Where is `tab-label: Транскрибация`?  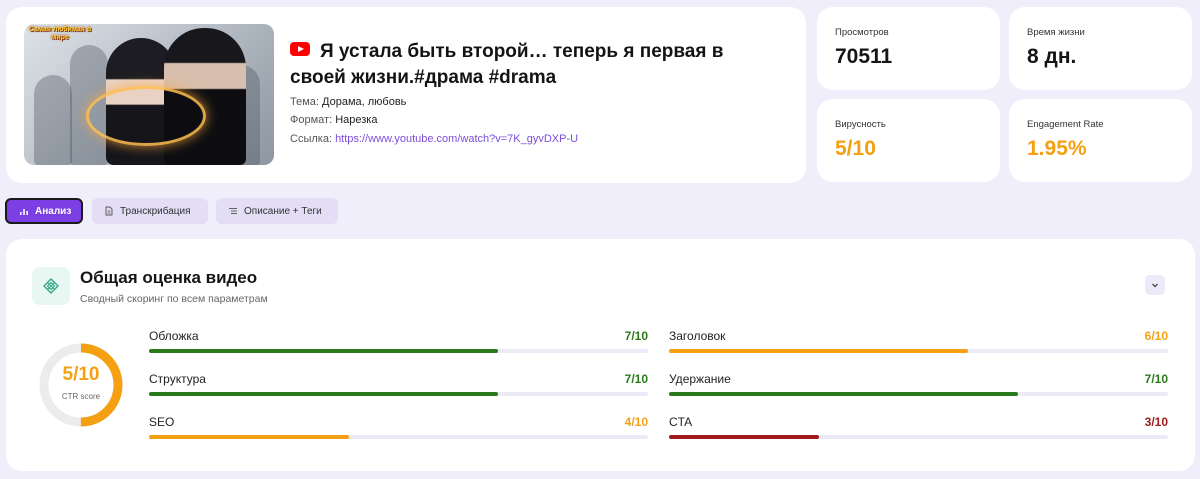 tab-label: Транскрибация is located at coordinates (155, 211).